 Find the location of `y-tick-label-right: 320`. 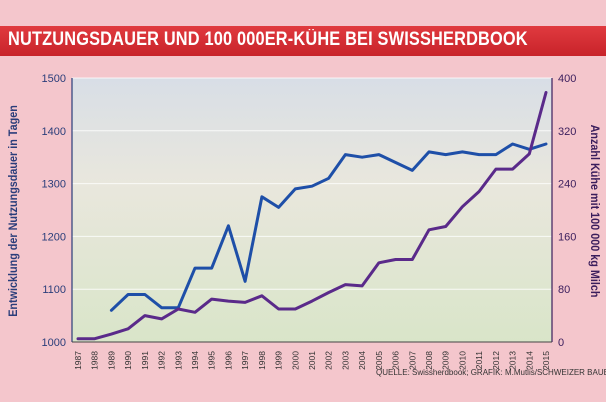

y-tick-label-right: 320 is located at coordinates (567, 132).